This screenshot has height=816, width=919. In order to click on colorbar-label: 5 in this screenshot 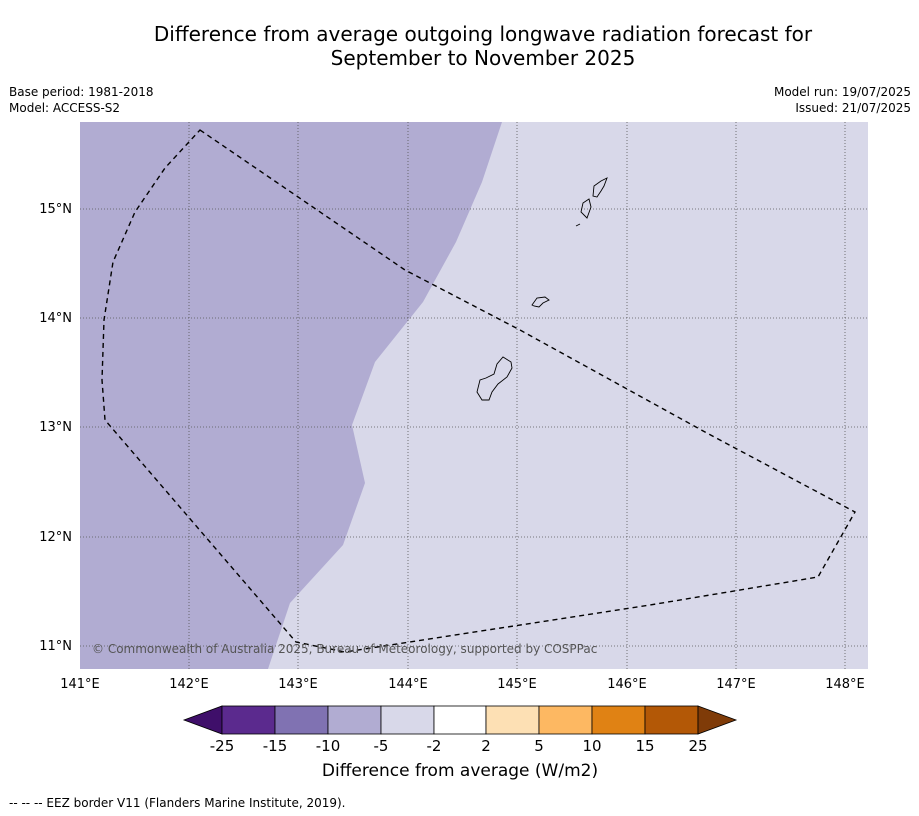, I will do `click(539, 746)`.